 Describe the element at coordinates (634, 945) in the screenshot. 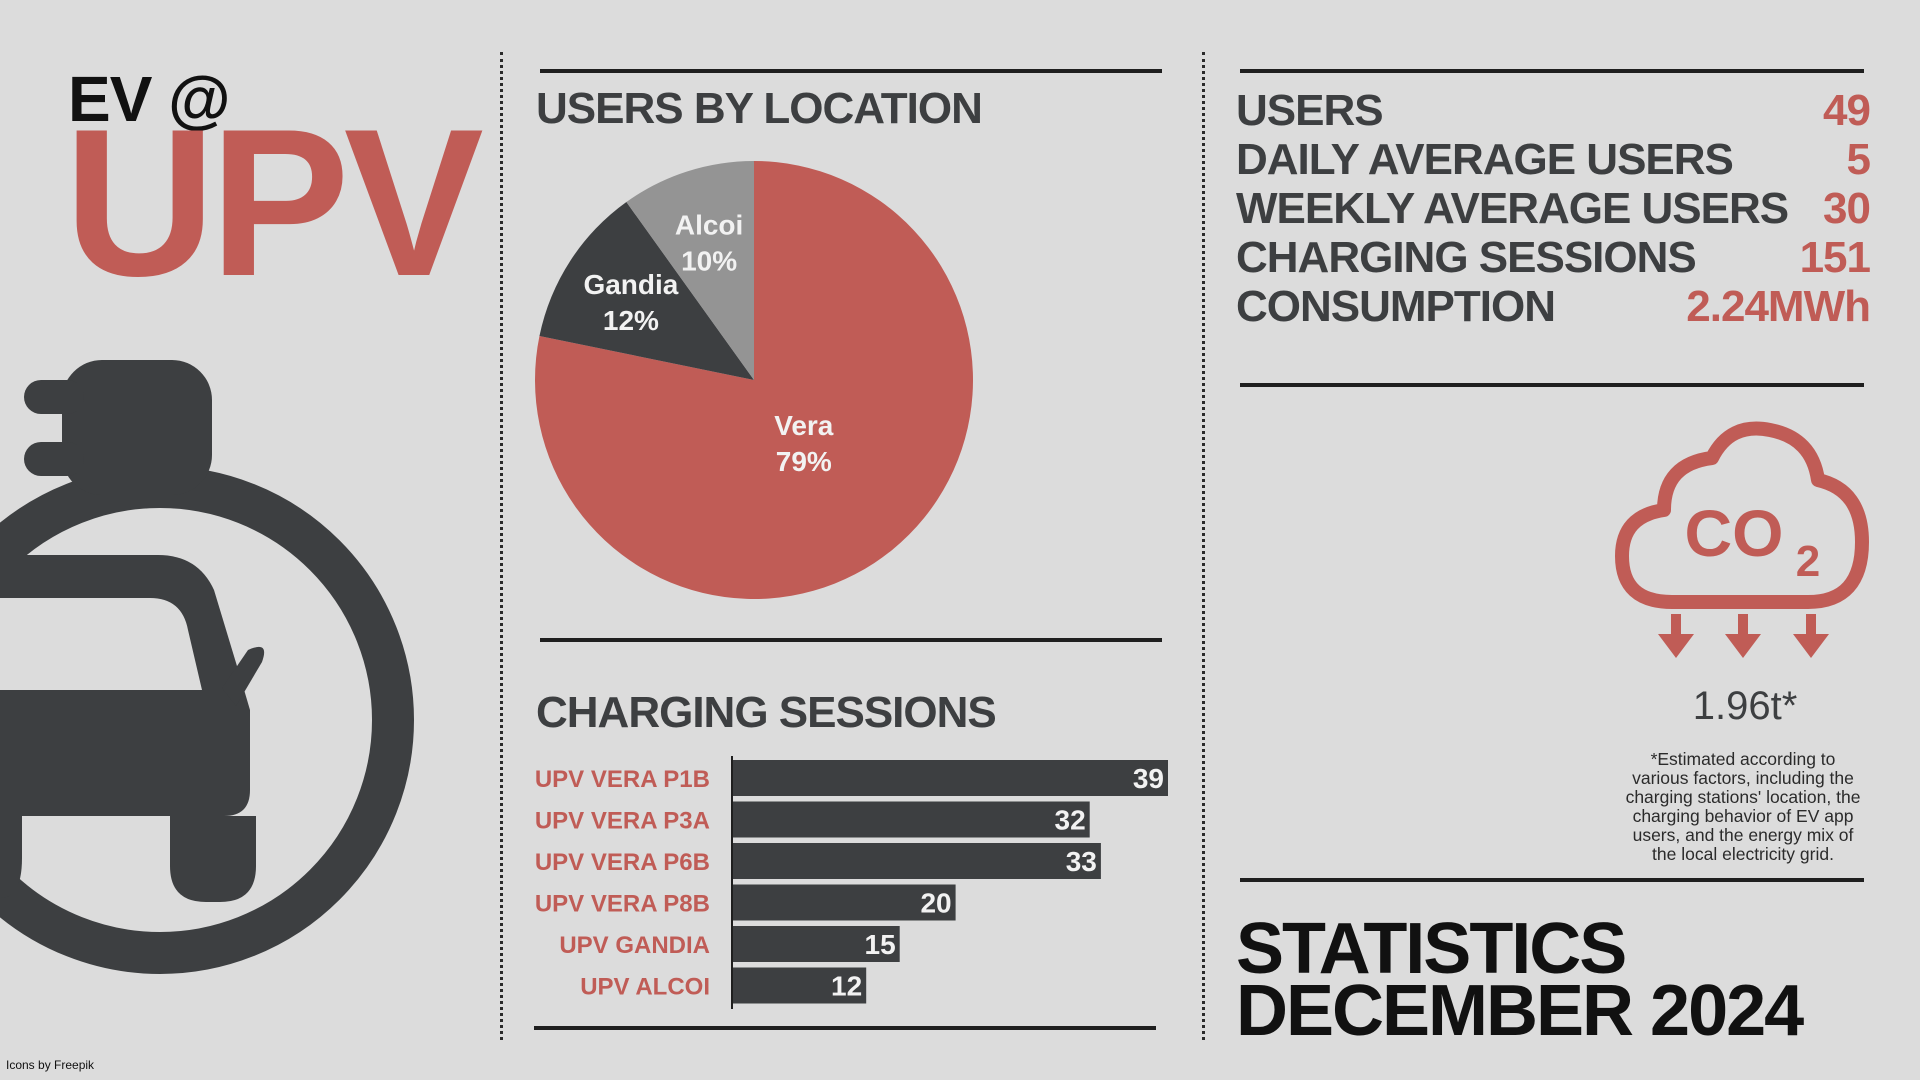

I see `bar-category-label: UPV GANDIA` at that location.